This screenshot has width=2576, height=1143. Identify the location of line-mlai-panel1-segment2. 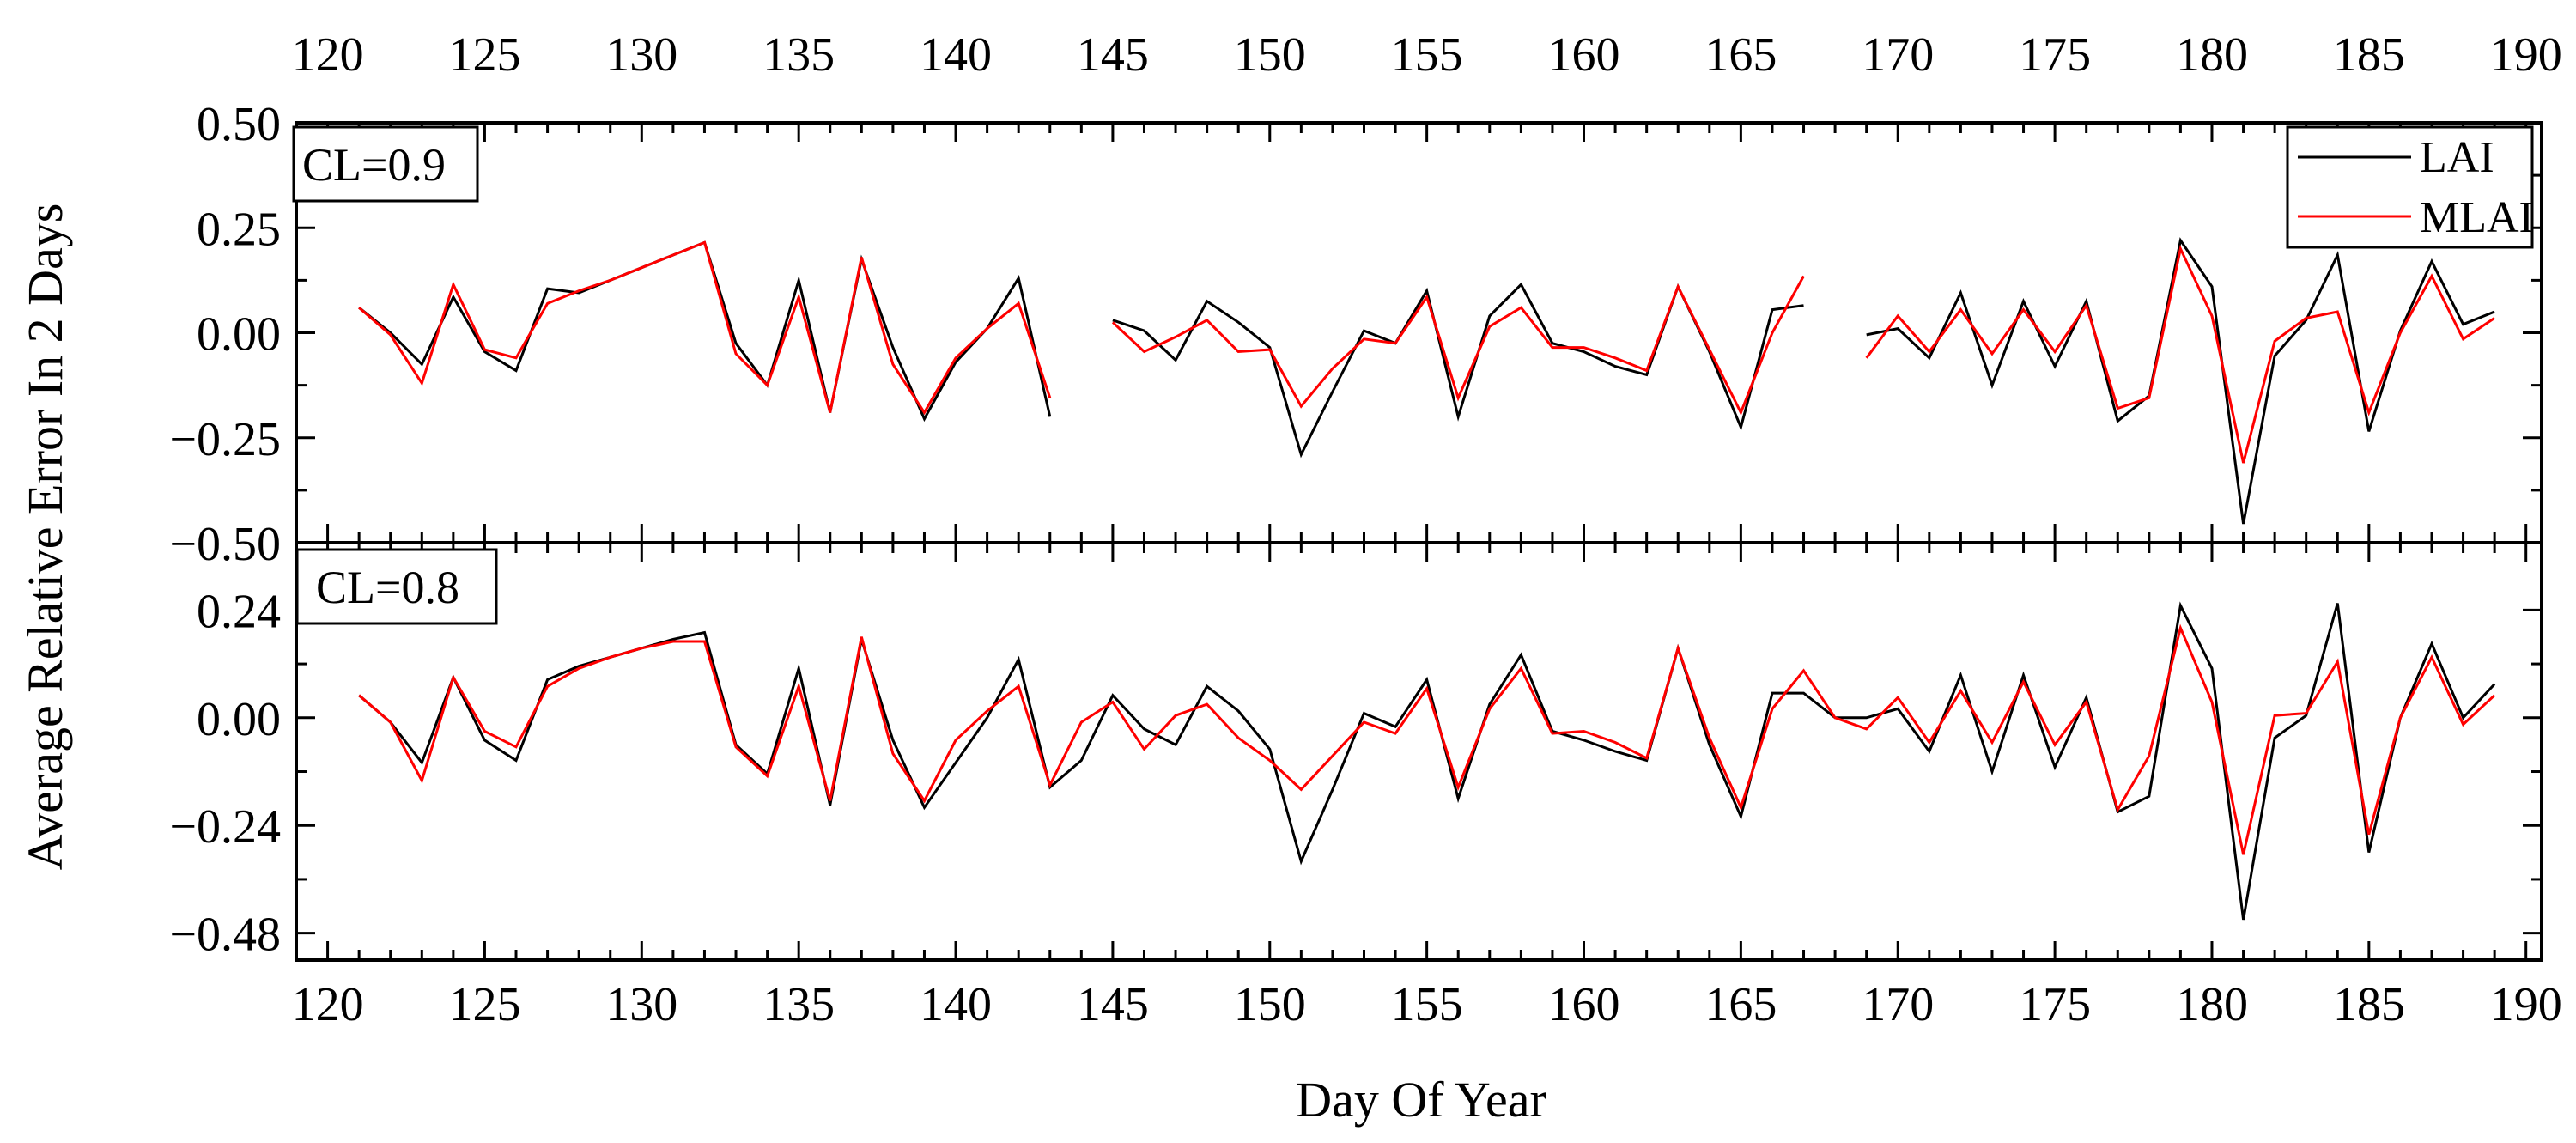
(1458, 345).